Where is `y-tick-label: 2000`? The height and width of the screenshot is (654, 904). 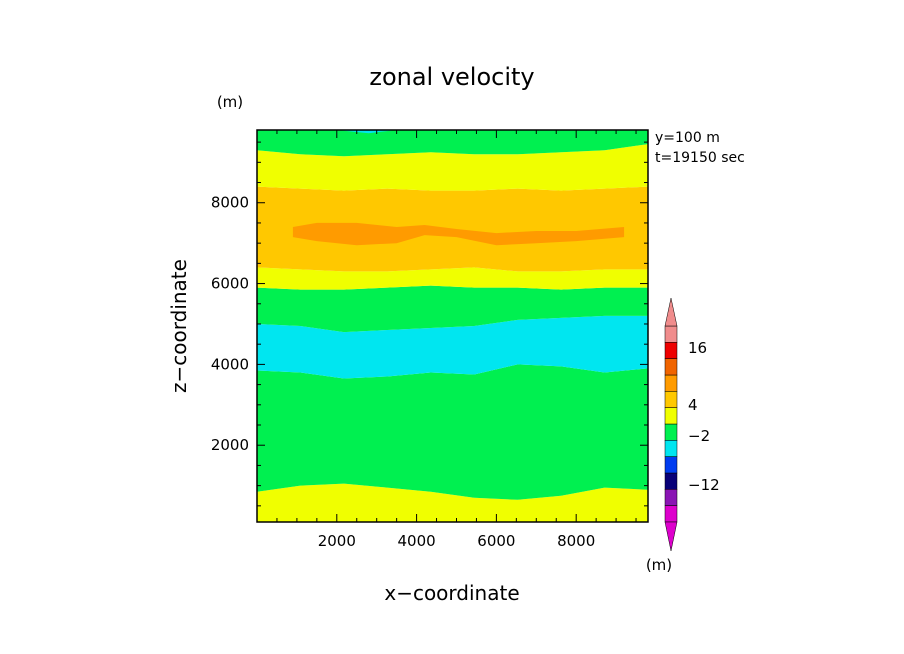 y-tick-label: 2000 is located at coordinates (230, 445).